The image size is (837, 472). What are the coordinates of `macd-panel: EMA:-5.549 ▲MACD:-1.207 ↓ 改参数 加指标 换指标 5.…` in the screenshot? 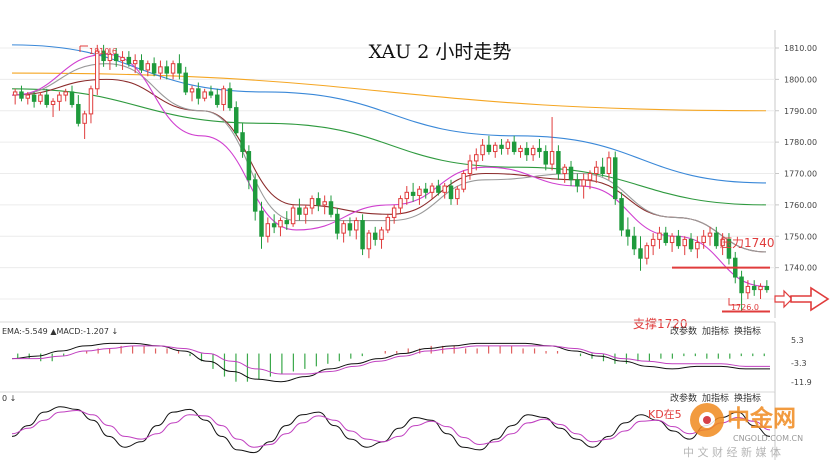 It's located at (406, 356).